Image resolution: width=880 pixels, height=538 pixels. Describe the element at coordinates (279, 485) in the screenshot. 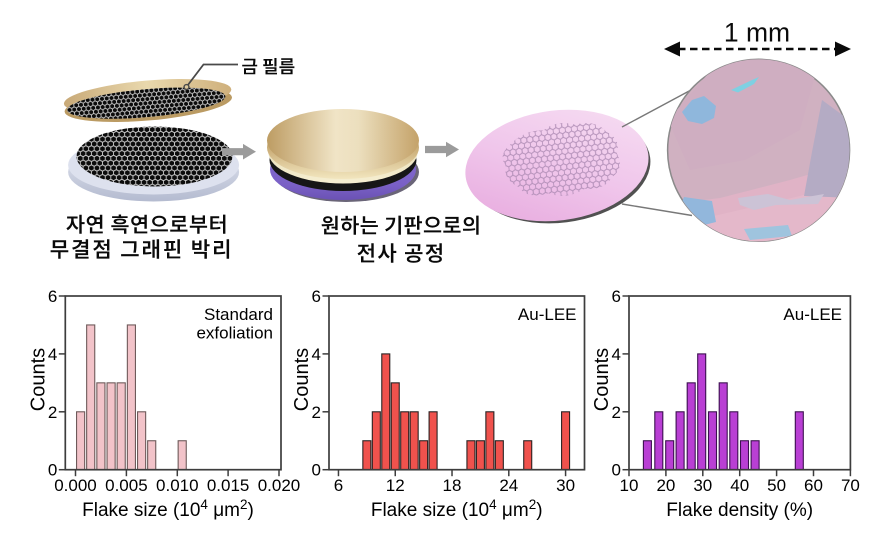

I see `svg-text: 0.020` at that location.